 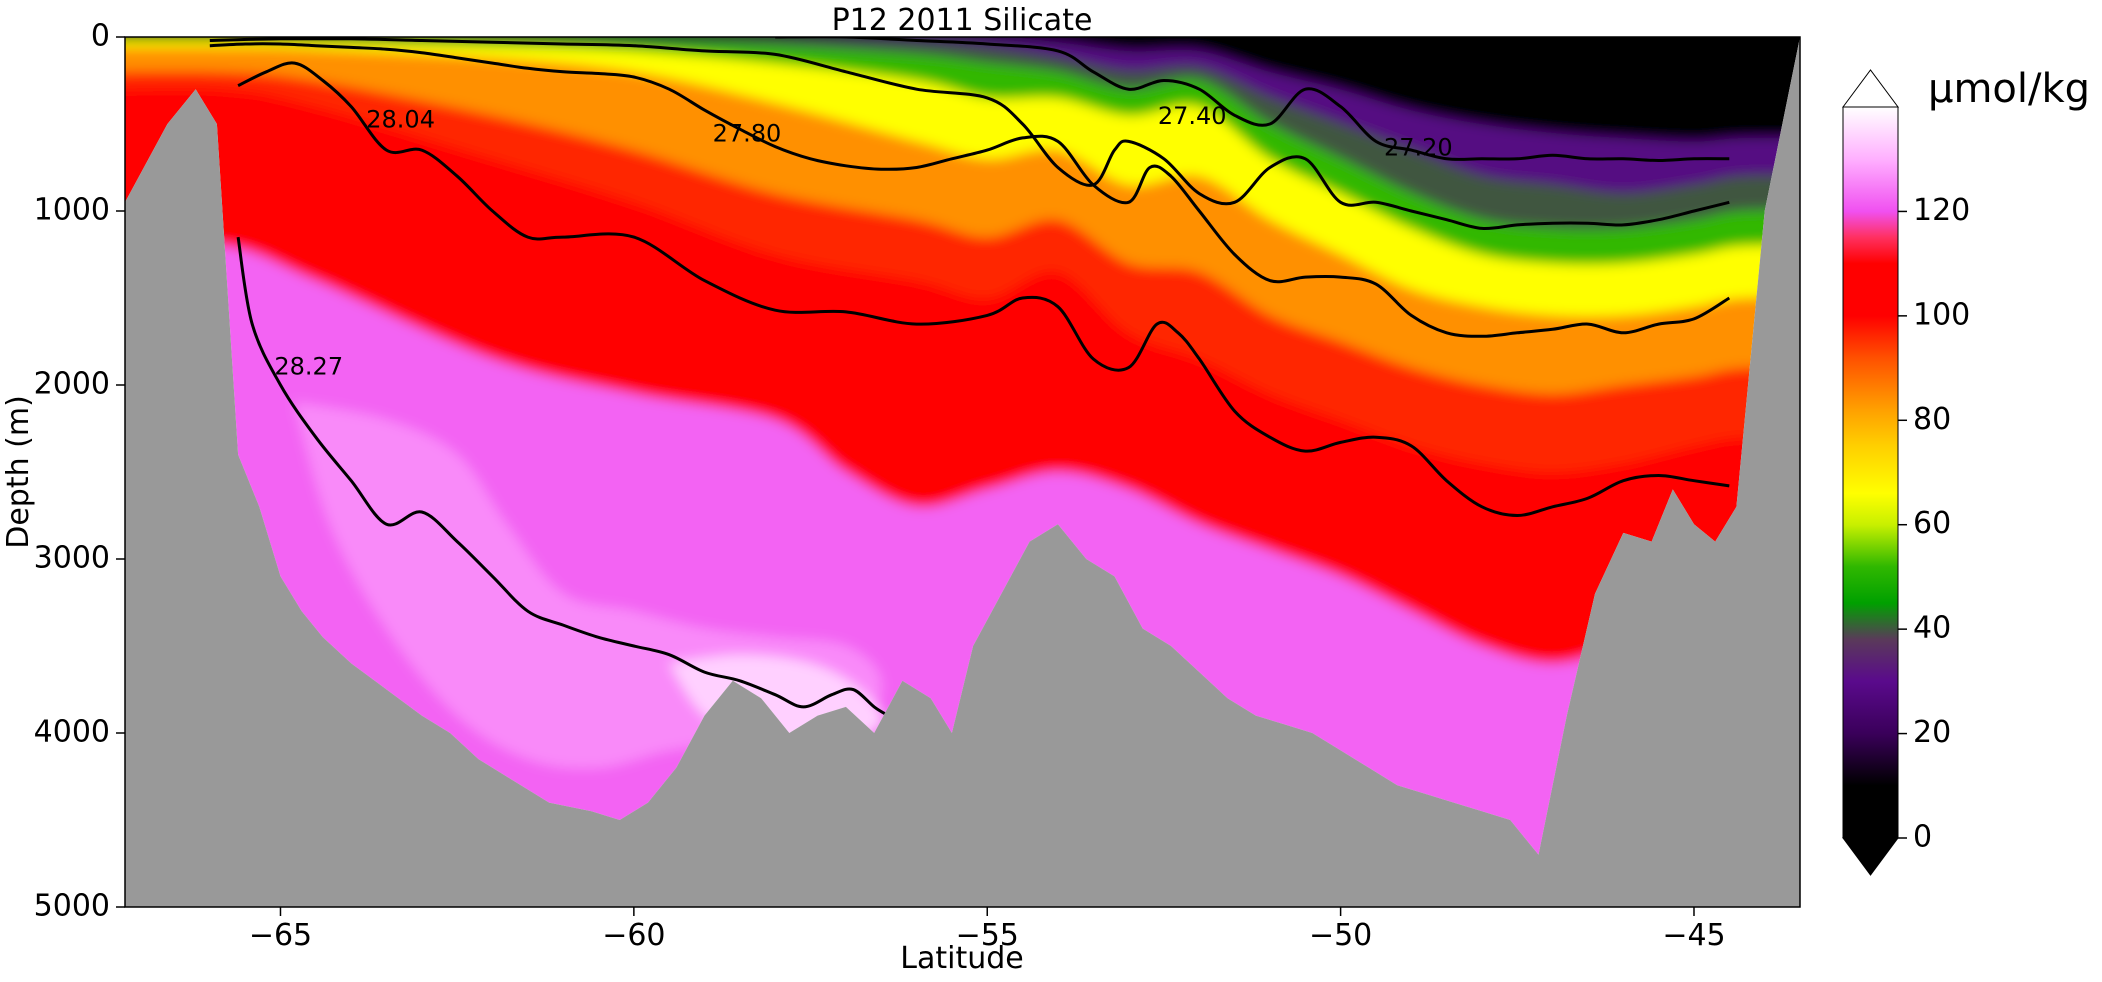 What do you see at coordinates (72, 558) in the screenshot?
I see `y-tick-label: 3000` at bounding box center [72, 558].